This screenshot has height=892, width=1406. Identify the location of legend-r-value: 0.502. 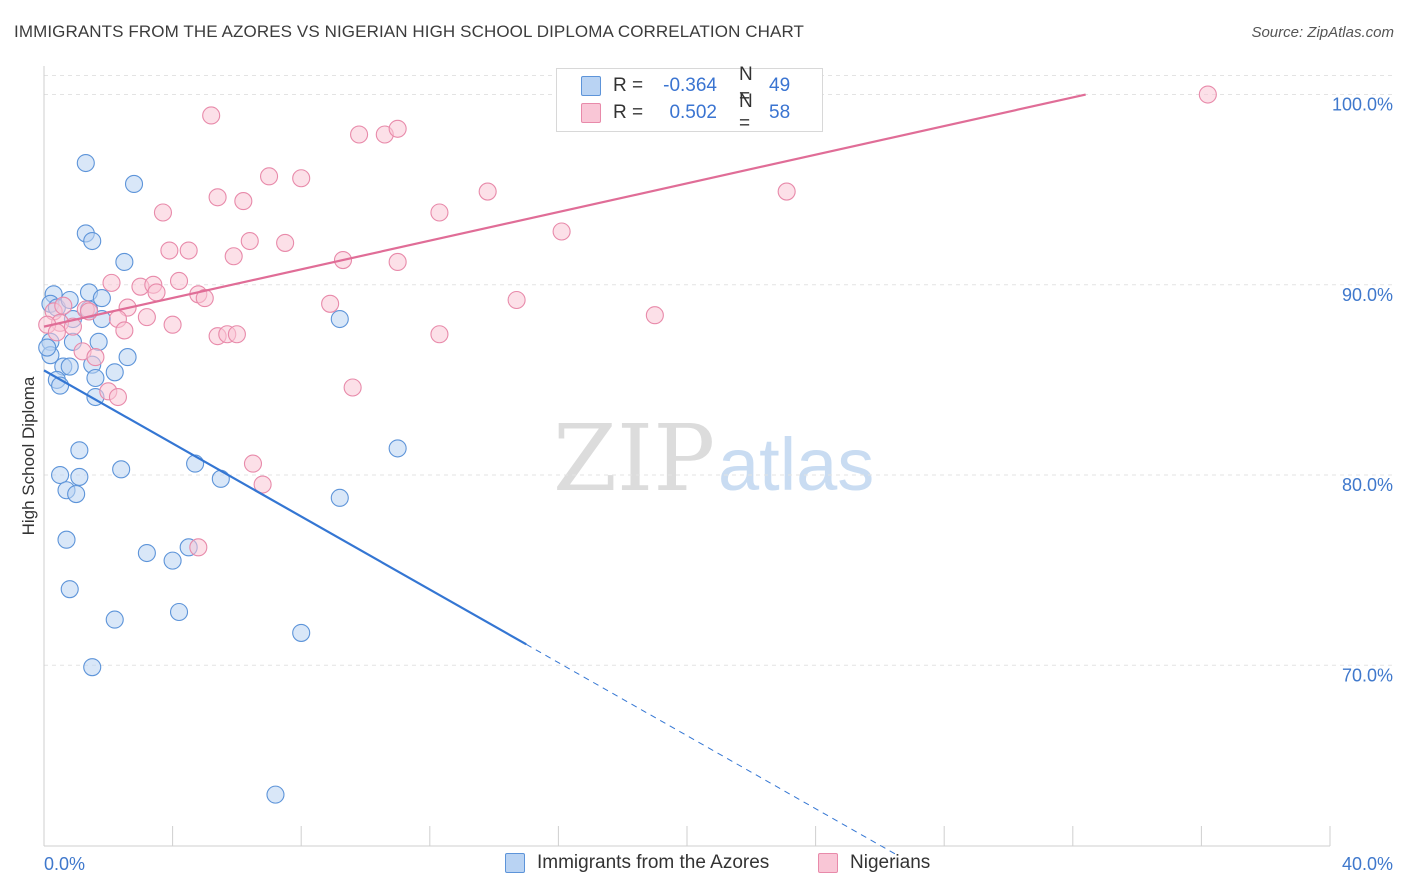
(693, 112).